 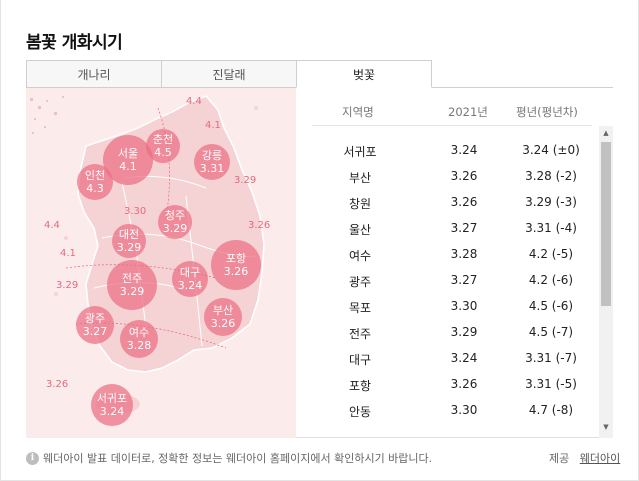 I want to click on bubble-incheon: 인천 4.3, so click(x=95, y=182).